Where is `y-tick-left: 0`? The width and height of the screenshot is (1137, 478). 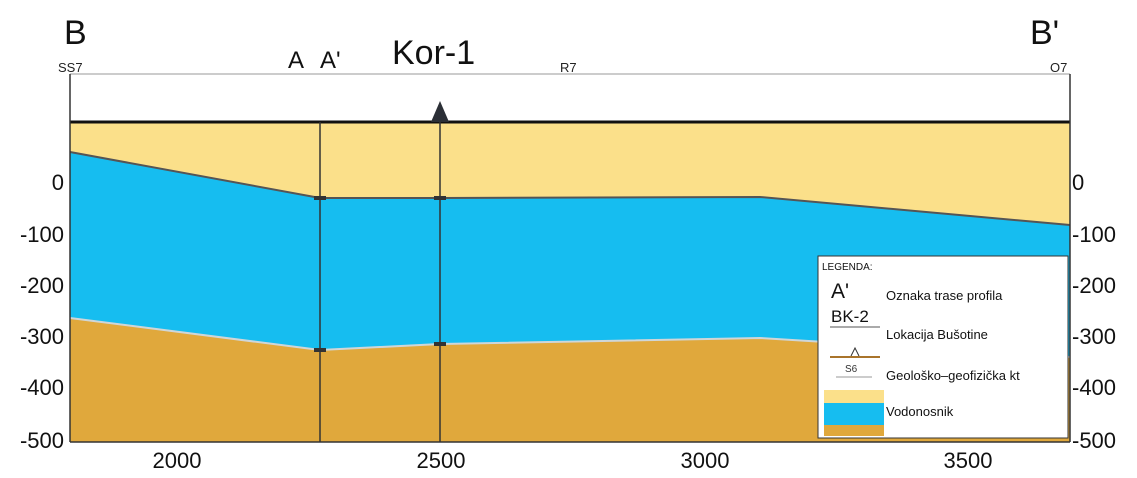 y-tick-left: 0 is located at coordinates (58, 182).